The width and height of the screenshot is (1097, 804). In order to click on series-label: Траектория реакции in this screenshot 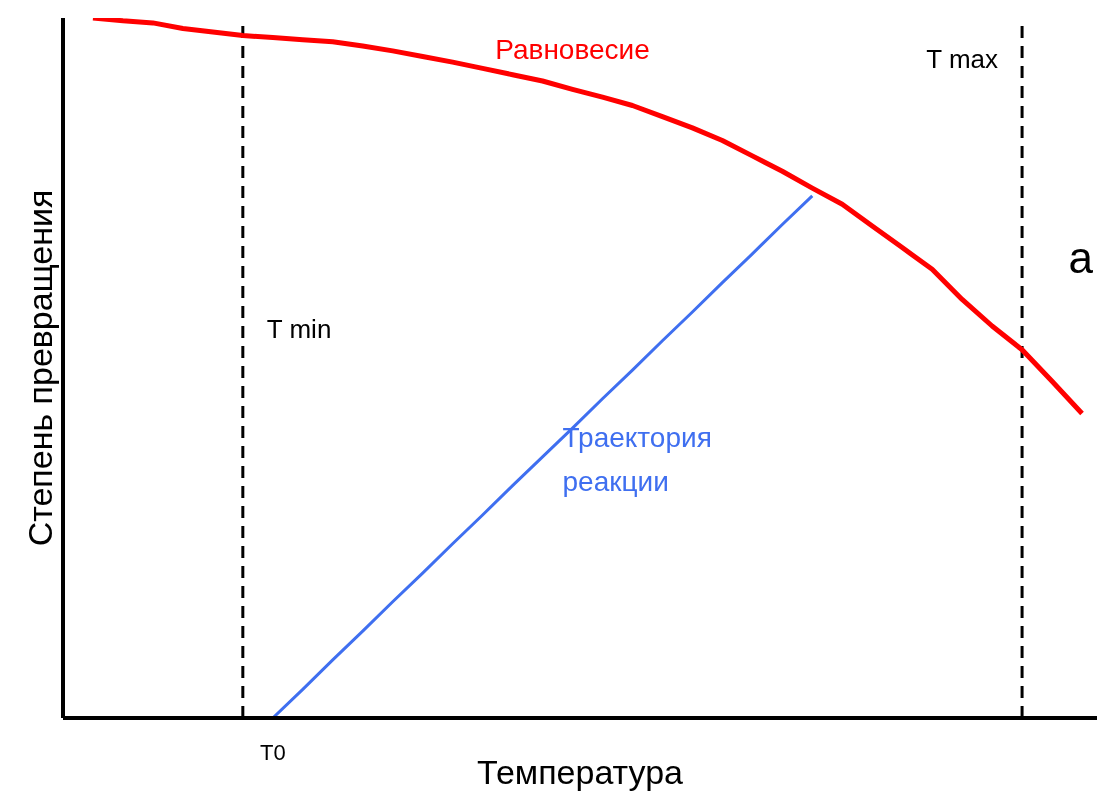, I will do `click(637, 459)`.